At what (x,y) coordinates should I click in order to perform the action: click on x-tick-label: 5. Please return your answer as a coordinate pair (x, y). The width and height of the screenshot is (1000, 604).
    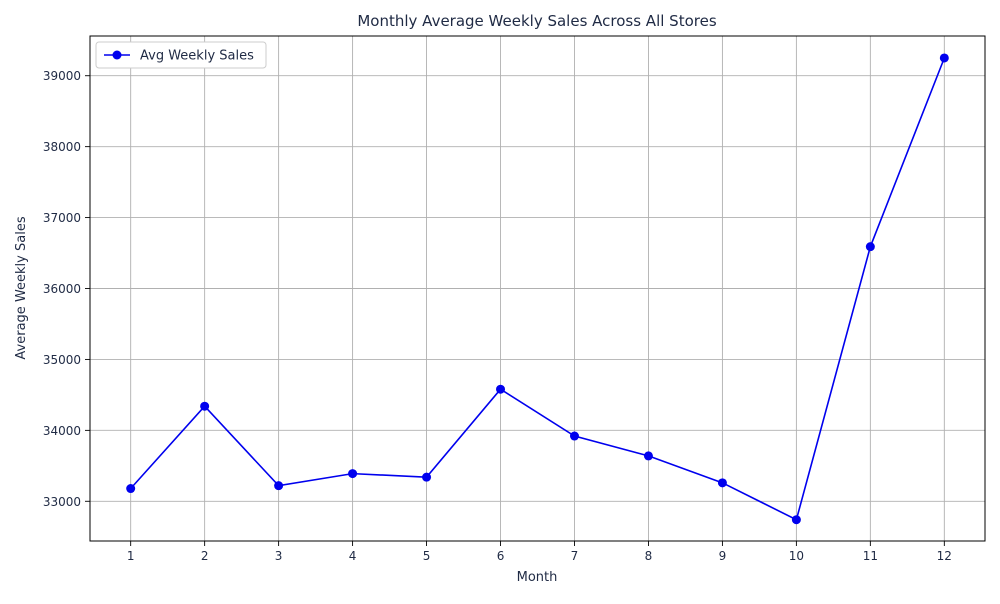
    Looking at the image, I should click on (427, 556).